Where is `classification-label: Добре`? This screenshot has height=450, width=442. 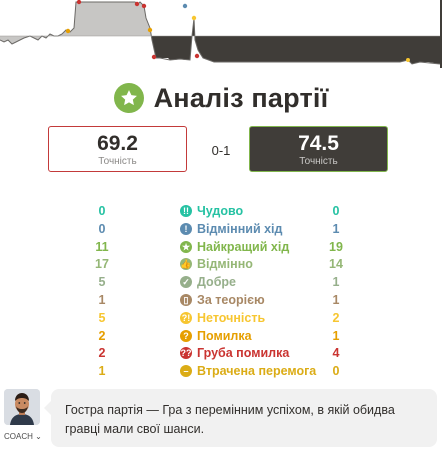 classification-label: Добре is located at coordinates (217, 282).